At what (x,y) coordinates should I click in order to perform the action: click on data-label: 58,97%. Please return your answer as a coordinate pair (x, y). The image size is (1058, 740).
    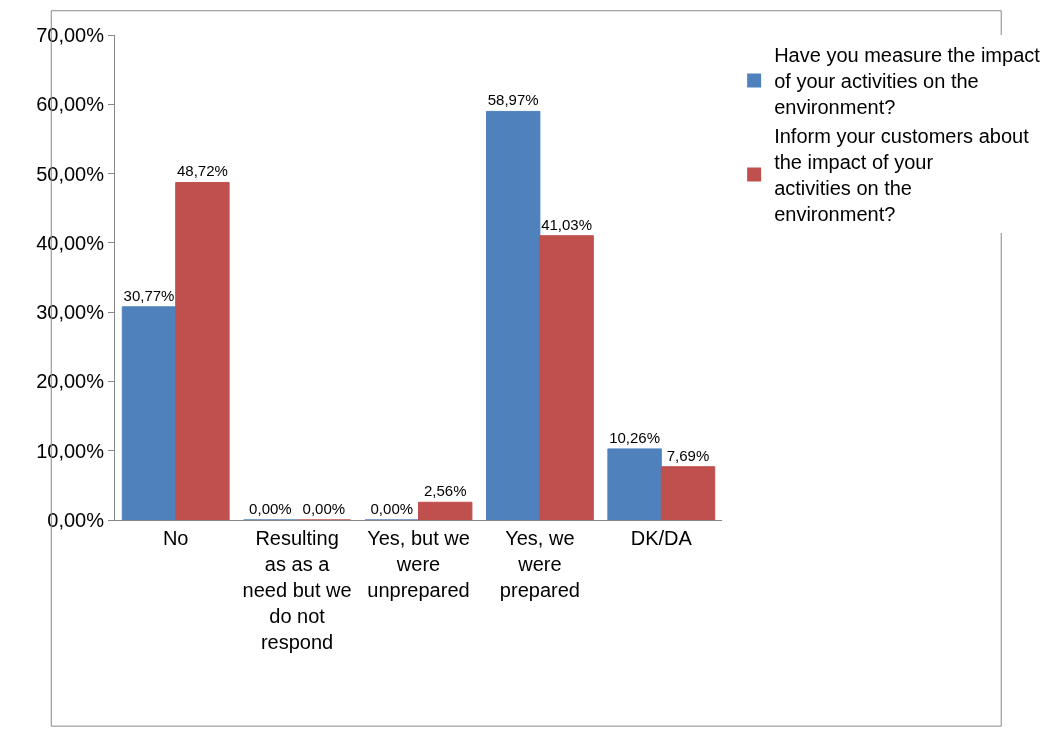
    Looking at the image, I should click on (513, 100).